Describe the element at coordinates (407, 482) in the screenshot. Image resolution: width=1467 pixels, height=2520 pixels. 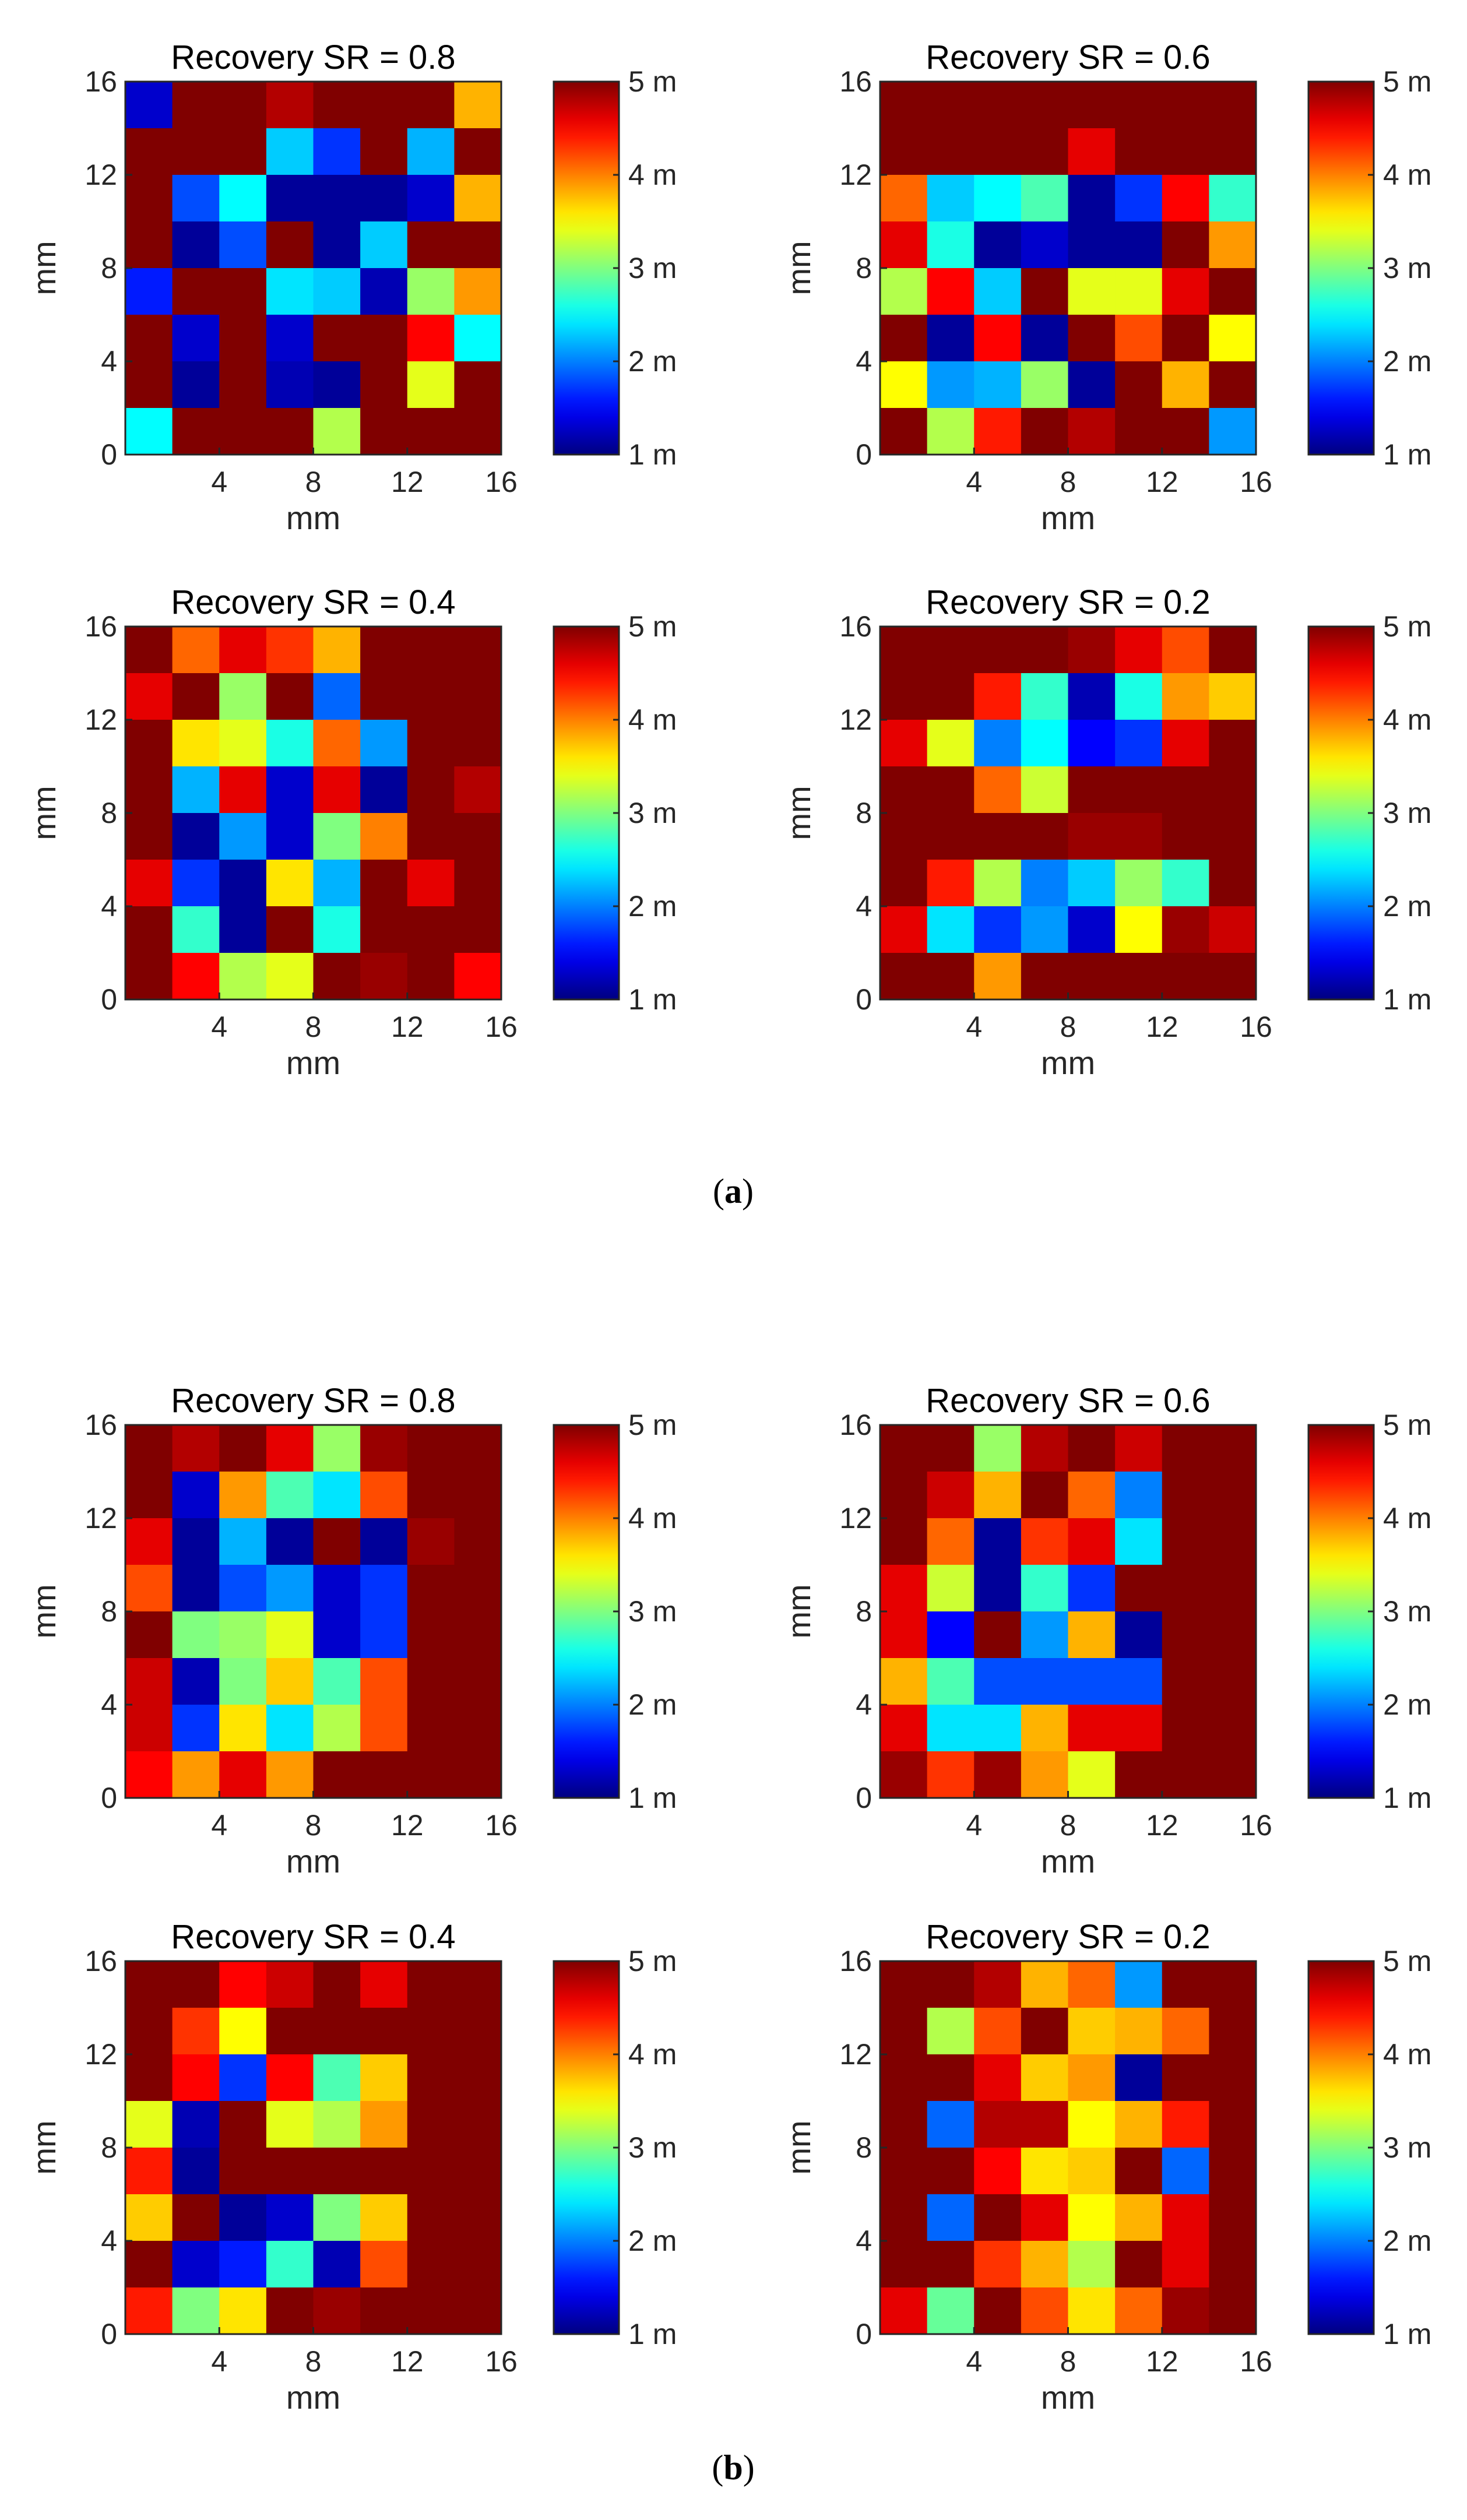
I see `x-tick-label: 12` at that location.